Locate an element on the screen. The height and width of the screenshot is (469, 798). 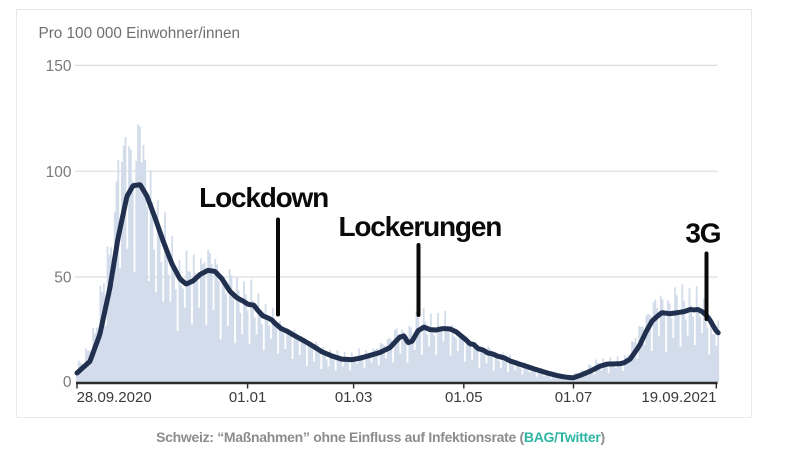
svg-text: 150 is located at coordinates (59, 66).